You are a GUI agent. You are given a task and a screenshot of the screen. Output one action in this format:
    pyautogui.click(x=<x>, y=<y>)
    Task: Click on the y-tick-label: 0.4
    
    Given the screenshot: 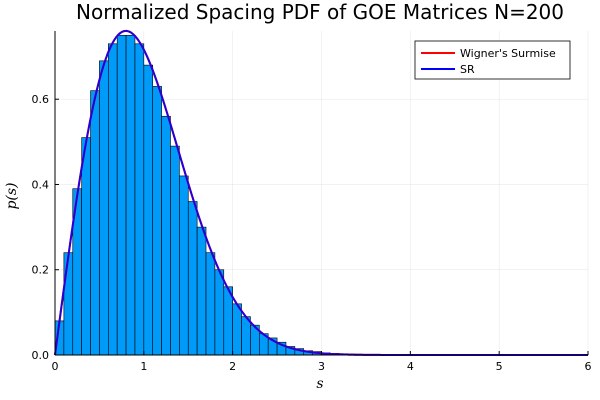 What is the action you would take?
    pyautogui.click(x=41, y=184)
    